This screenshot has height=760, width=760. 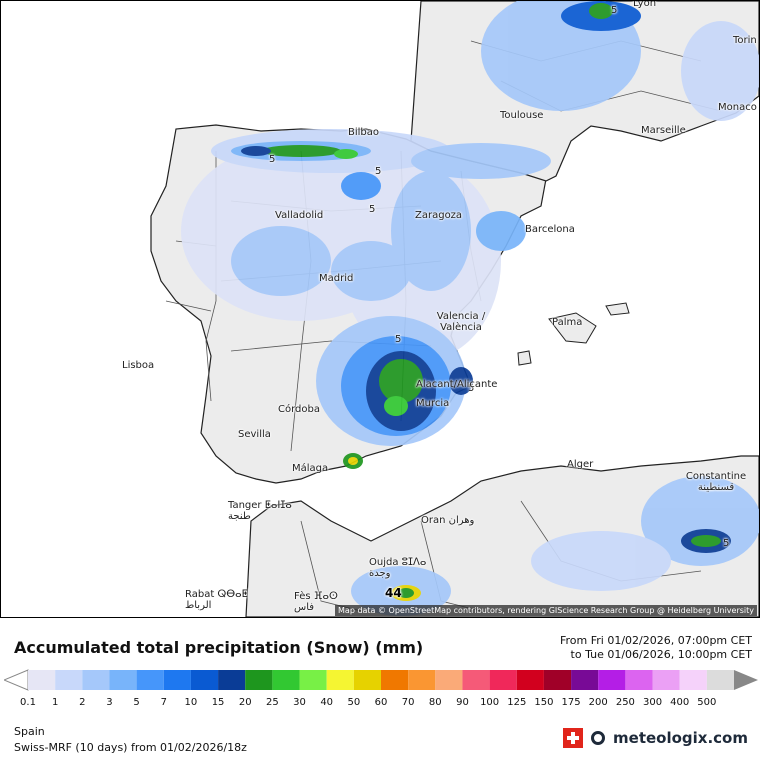 I want to click on scale-tick-label: 300, so click(x=652, y=702).